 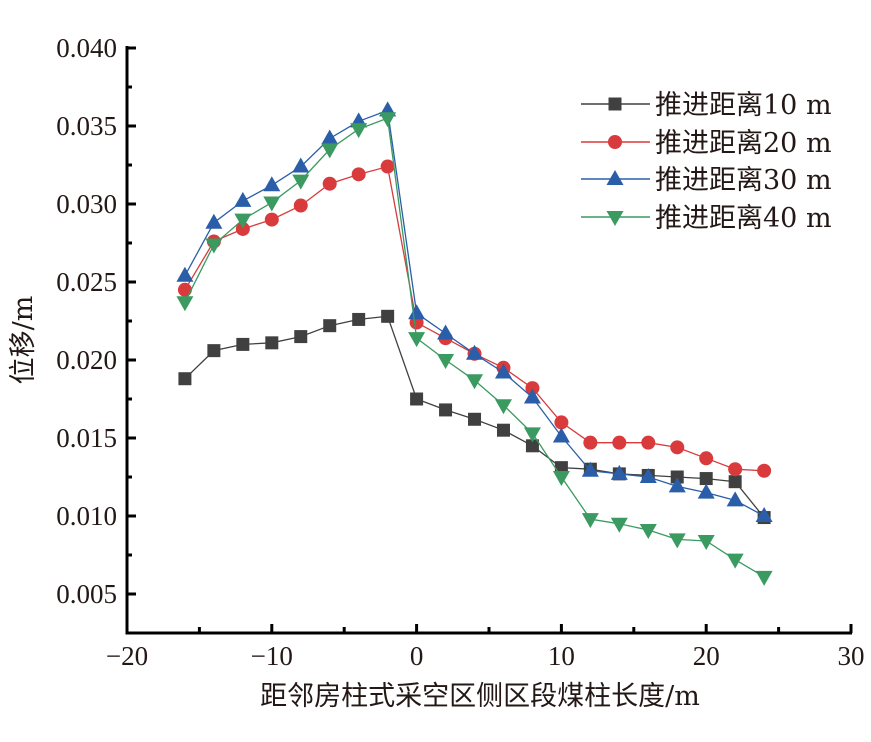 What do you see at coordinates (743, 218) in the screenshot?
I see `legend-label: 推进距离40 m` at bounding box center [743, 218].